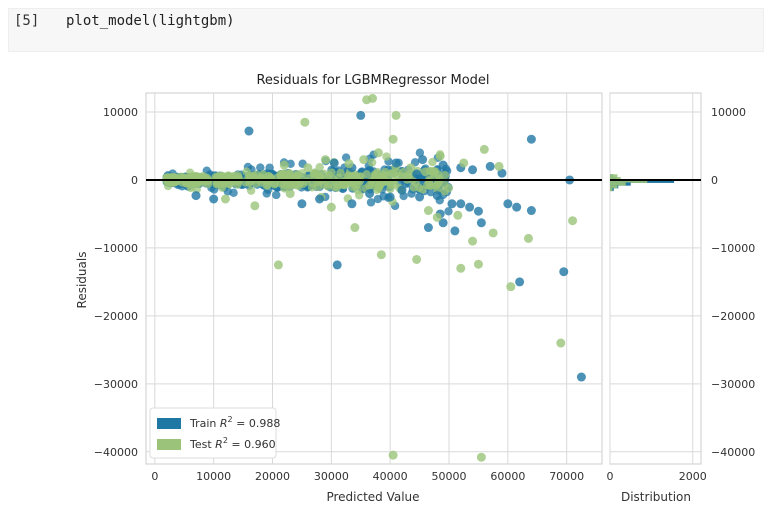  Describe the element at coordinates (272, 476) in the screenshot. I see `x-tick-label: 20000` at that location.